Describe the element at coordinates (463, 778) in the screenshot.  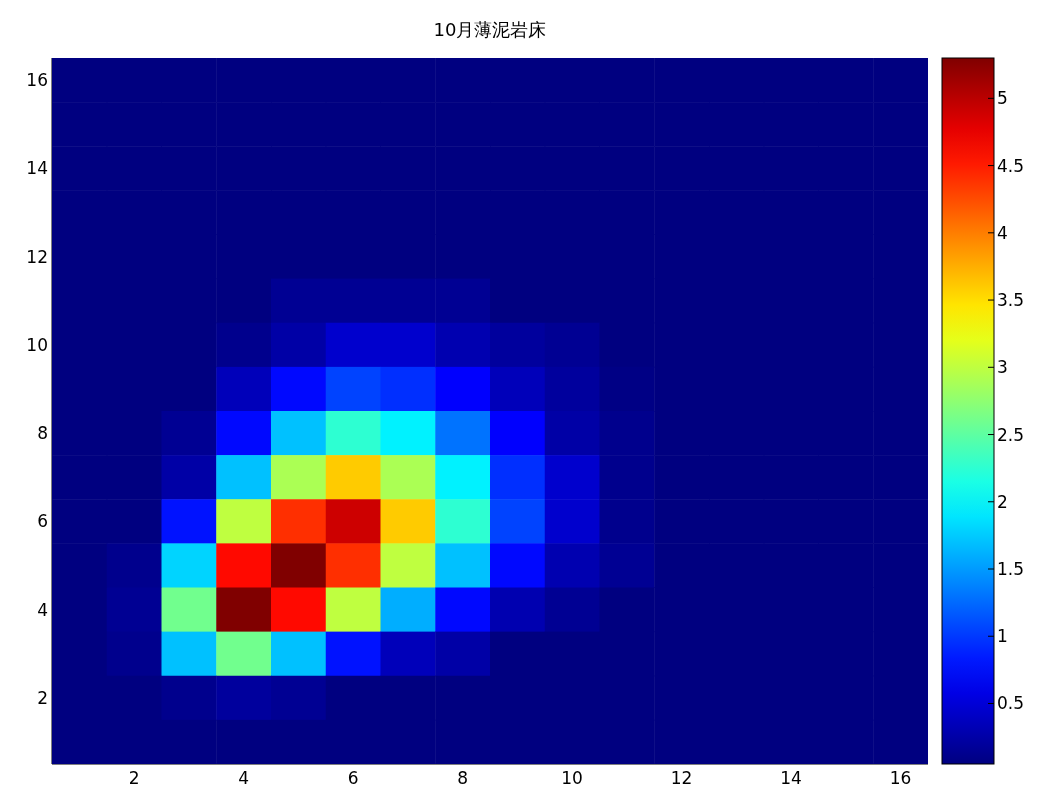
I see `x-tick-label: 8` at that location.